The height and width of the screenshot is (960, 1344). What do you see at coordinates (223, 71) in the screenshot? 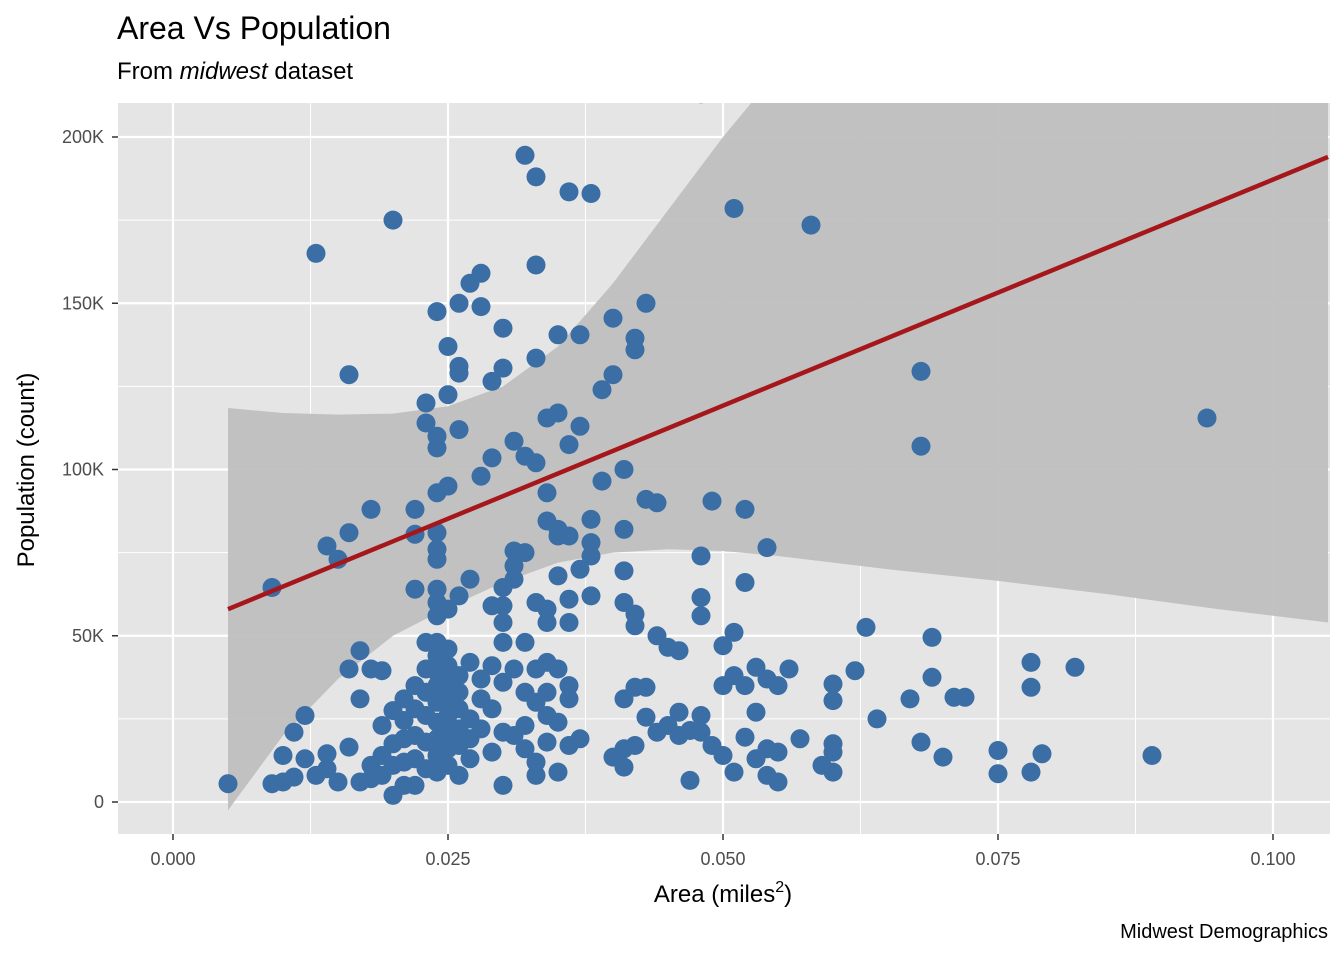
I see `subtitle-dataset-name: midwest` at bounding box center [223, 71].